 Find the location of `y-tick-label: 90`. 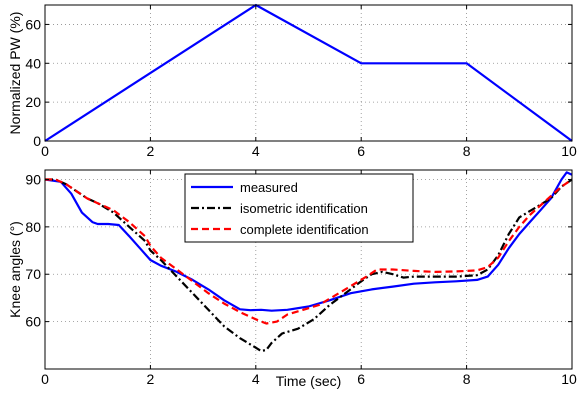

y-tick-label: 90 is located at coordinates (33, 179).